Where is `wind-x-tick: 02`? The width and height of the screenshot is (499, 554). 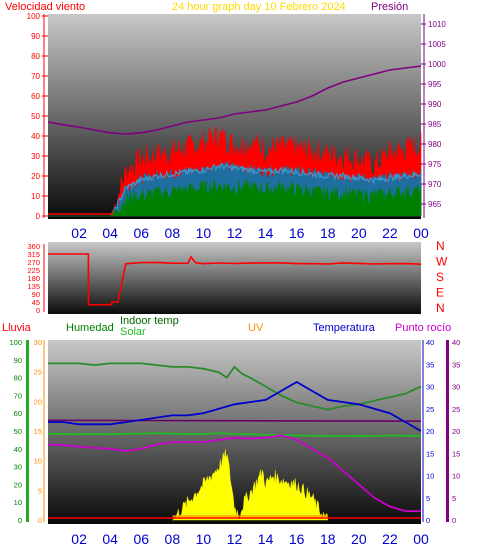
wind-x-tick: 02 is located at coordinates (79, 233).